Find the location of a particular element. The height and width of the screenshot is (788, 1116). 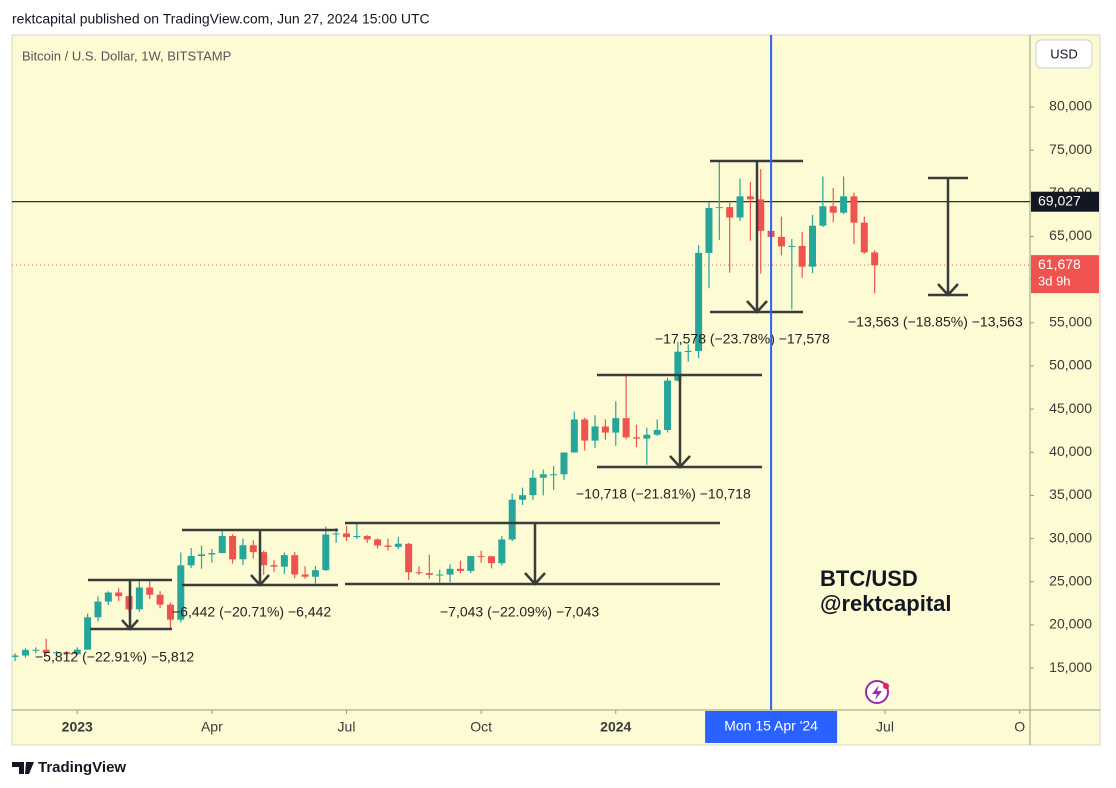

x-tick-label: Apr is located at coordinates (212, 727).